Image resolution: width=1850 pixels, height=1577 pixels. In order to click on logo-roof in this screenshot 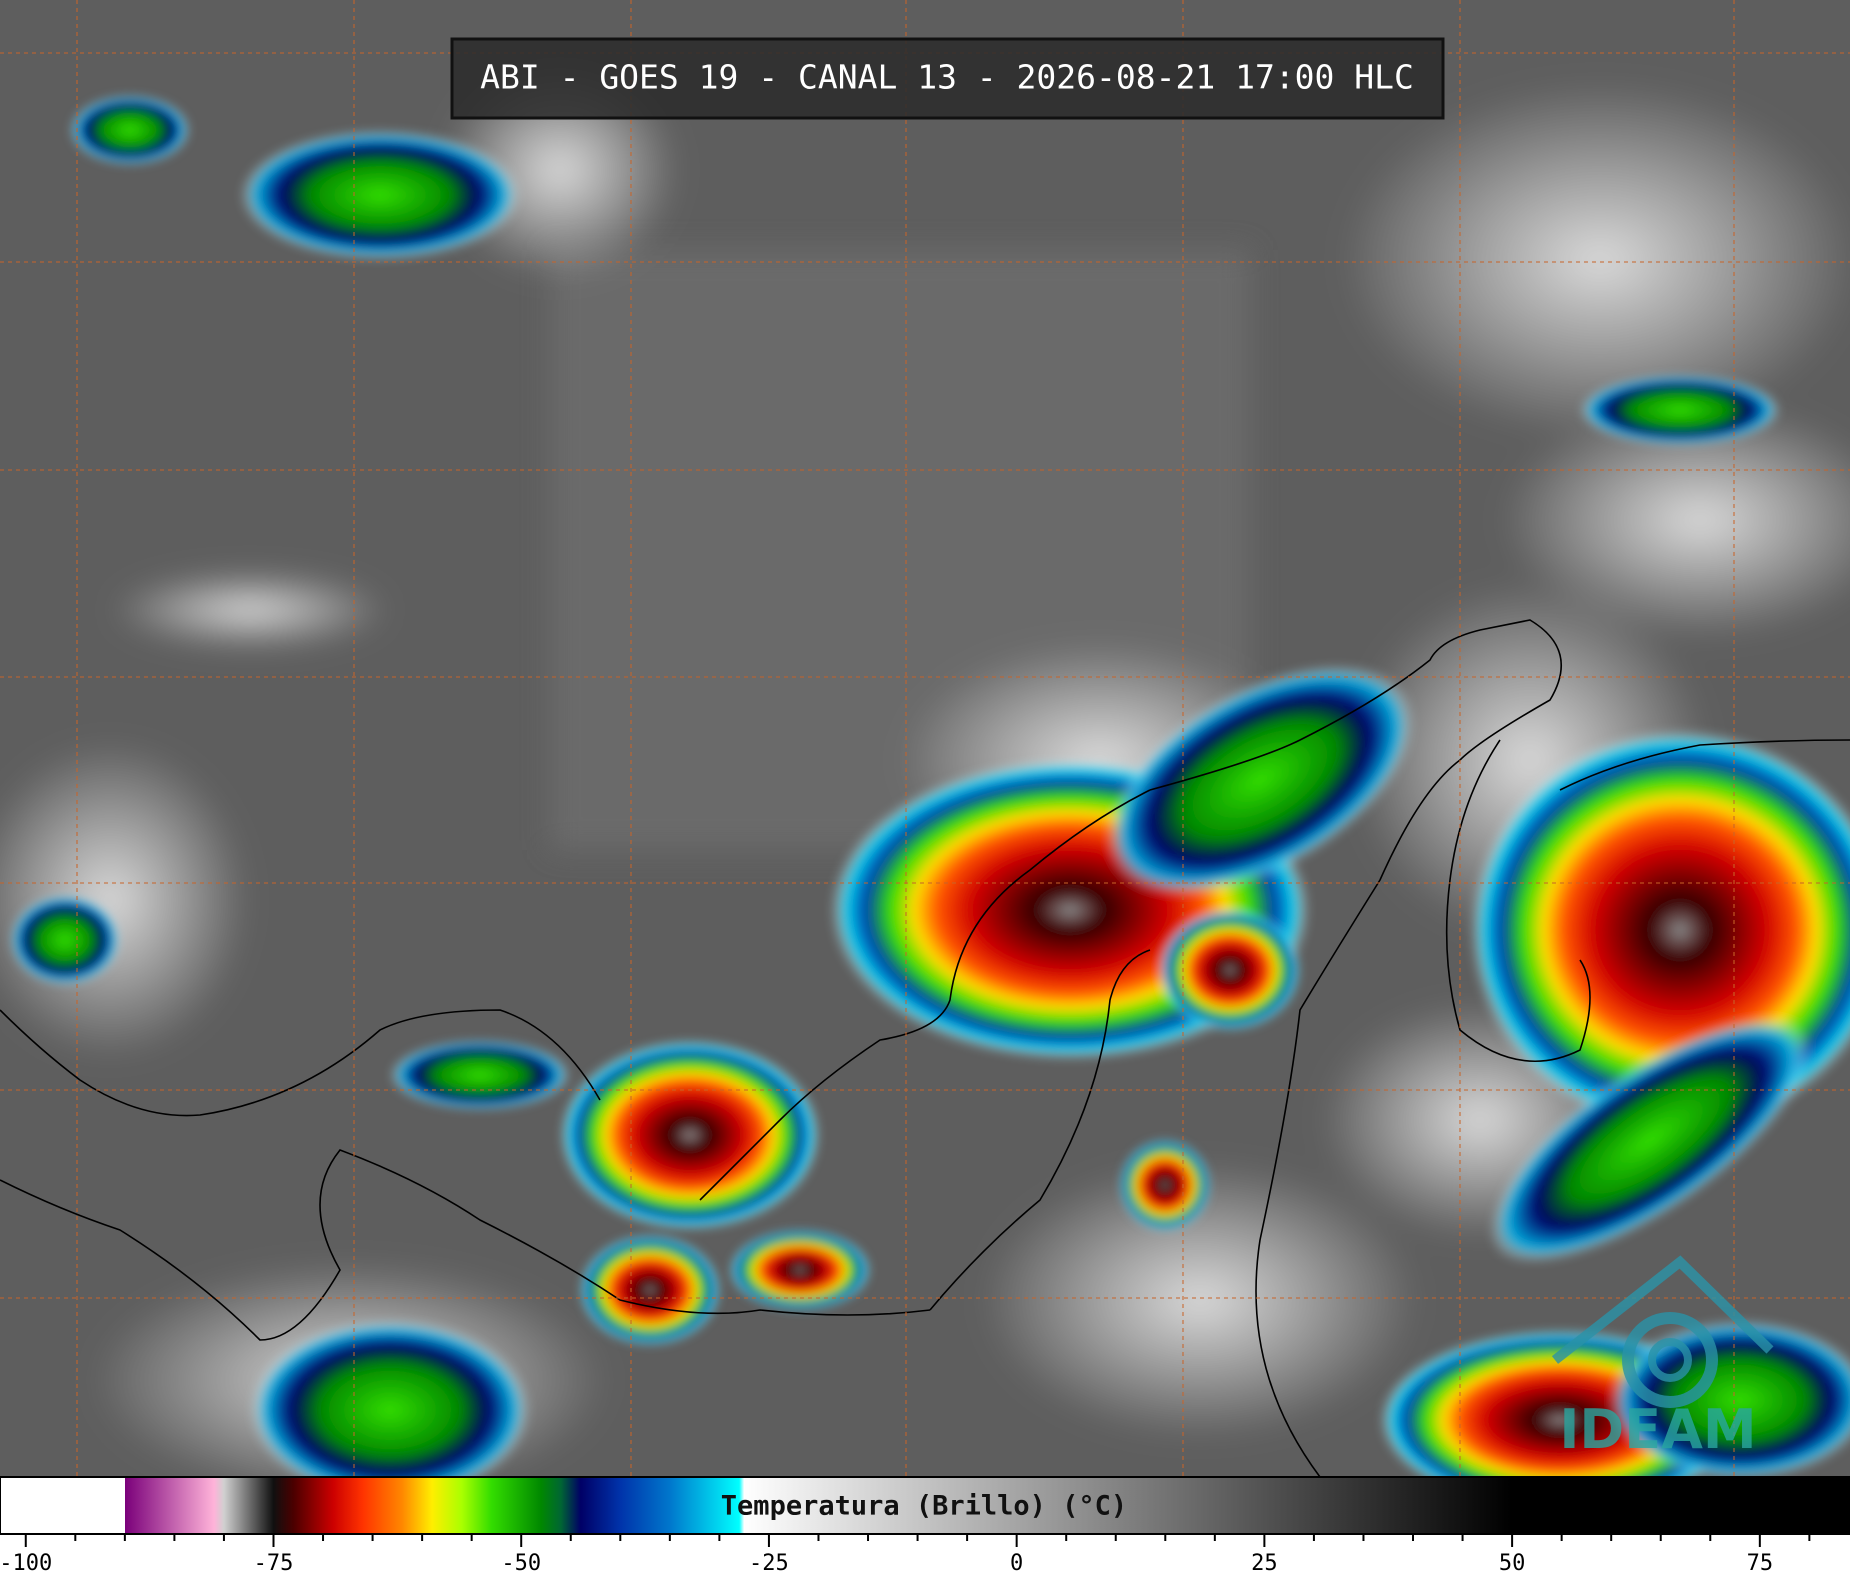, I will do `click(1662, 1309)`.